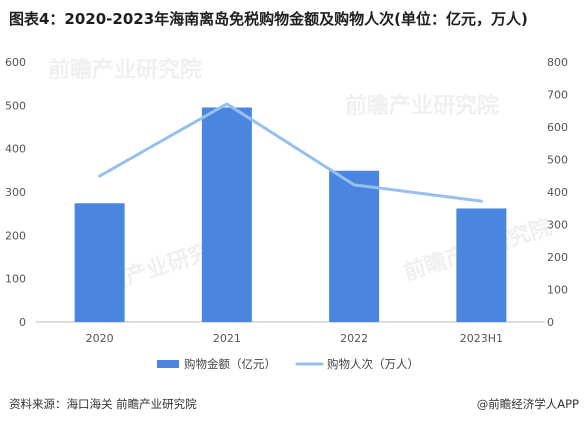 The width and height of the screenshot is (588, 422). I want to click on right-tick-label: 700, so click(557, 95).